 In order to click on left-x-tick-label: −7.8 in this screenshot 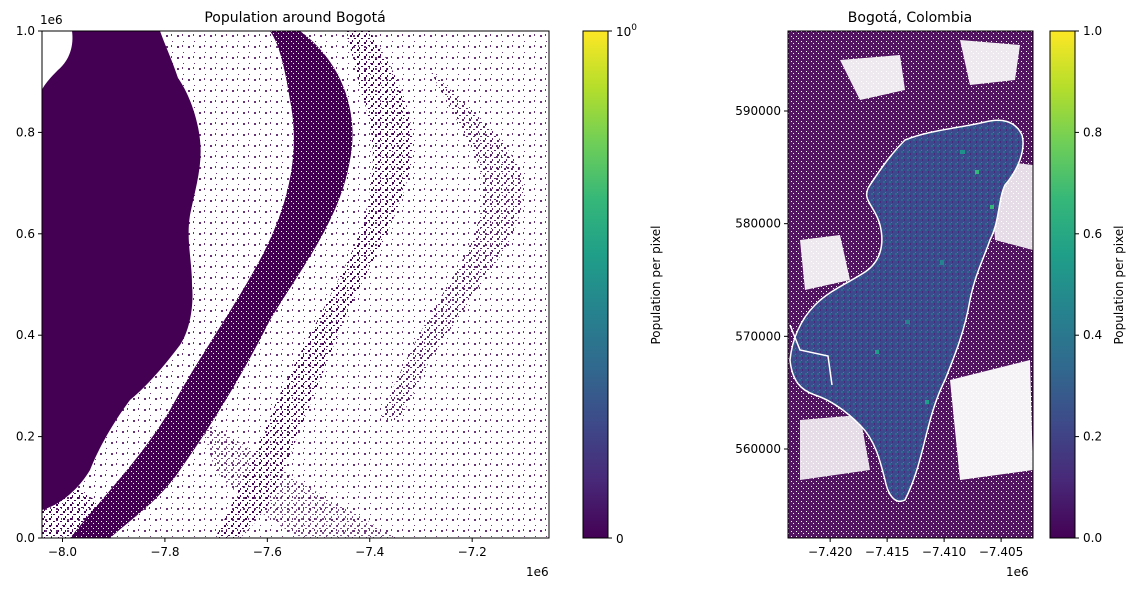, I will do `click(164, 552)`.